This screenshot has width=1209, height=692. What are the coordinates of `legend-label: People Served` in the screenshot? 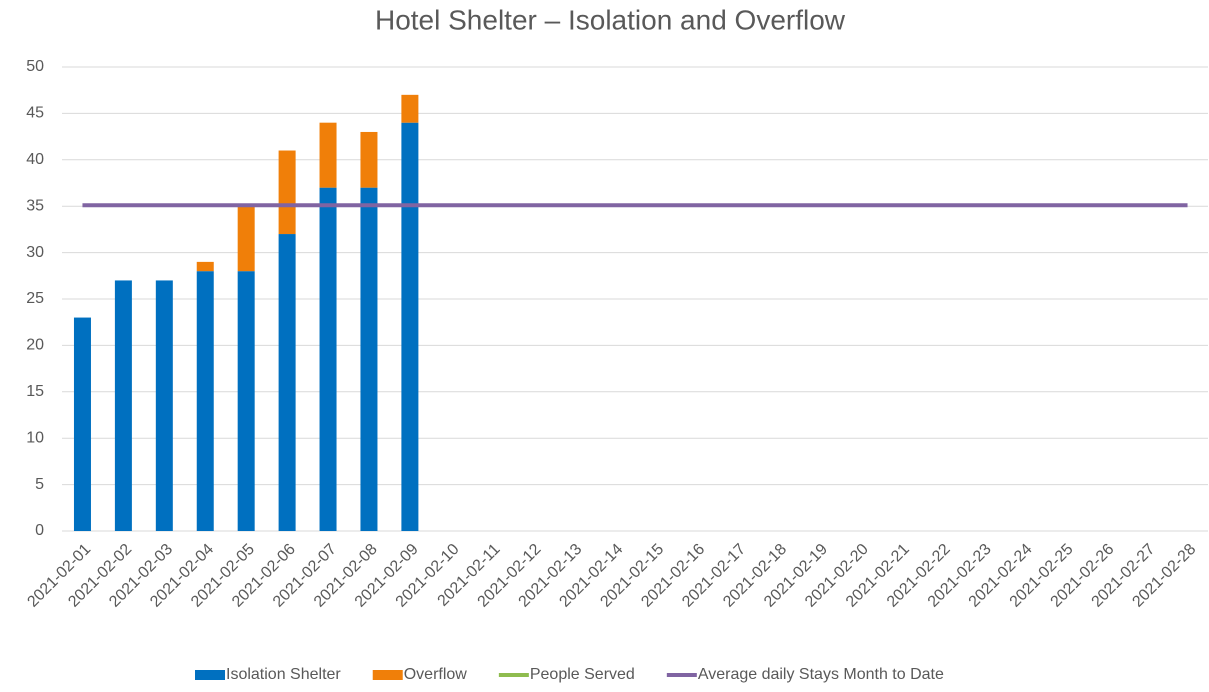 It's located at (582, 674).